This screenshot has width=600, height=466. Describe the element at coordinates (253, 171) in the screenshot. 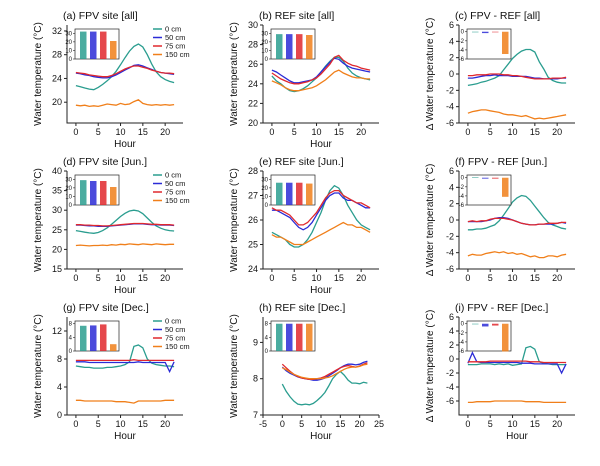

I see `y-tick-label: 28` at that location.